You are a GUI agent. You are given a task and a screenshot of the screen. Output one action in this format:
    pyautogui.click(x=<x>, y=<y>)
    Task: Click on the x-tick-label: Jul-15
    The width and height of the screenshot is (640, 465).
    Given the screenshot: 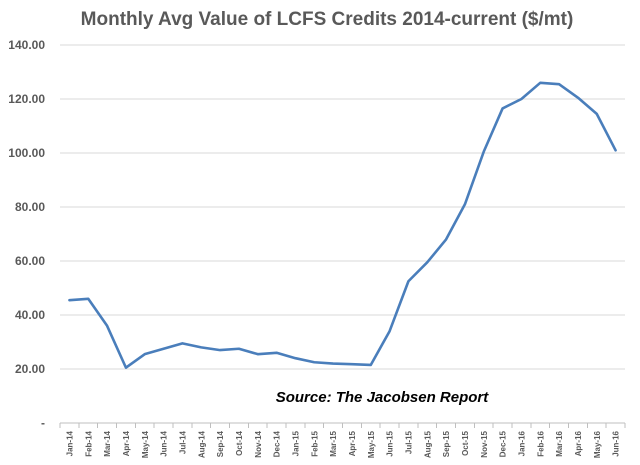 What is the action you would take?
    pyautogui.click(x=408, y=442)
    